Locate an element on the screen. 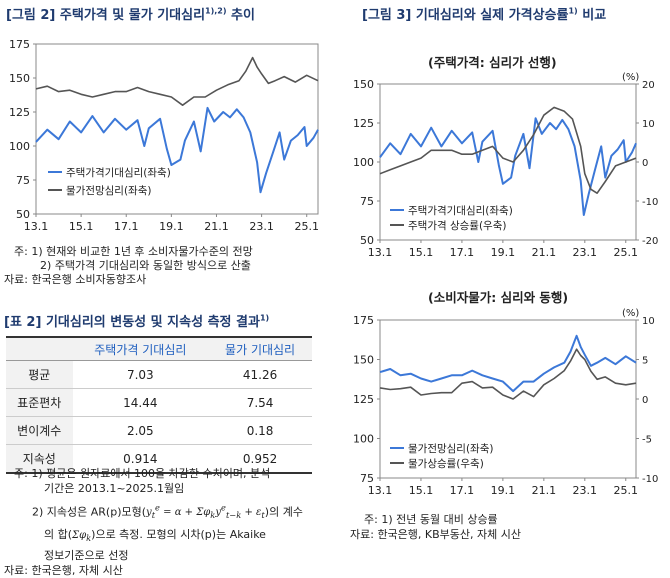 This screenshot has width=670, height=578. plot-frame is located at coordinates (177, 129).